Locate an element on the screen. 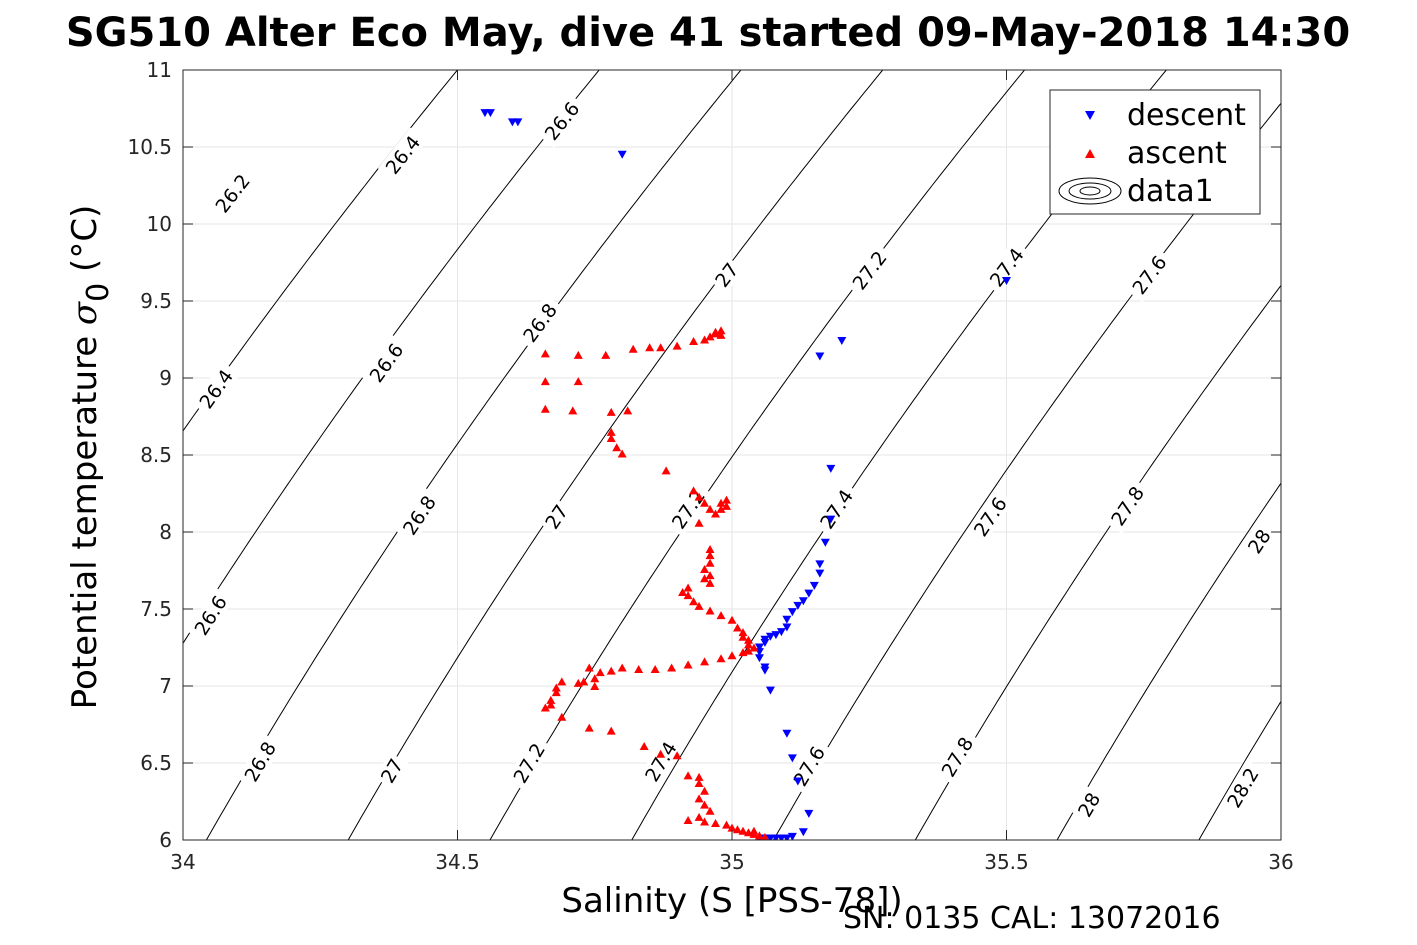 The height and width of the screenshot is (945, 1417). y-tick-label: 8.5 is located at coordinates (156, 455).